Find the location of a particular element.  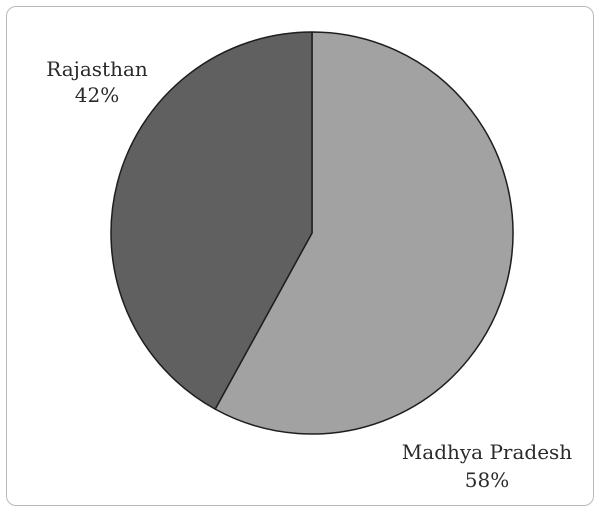

slice-value-rajasthan: 42% is located at coordinates (97, 95).